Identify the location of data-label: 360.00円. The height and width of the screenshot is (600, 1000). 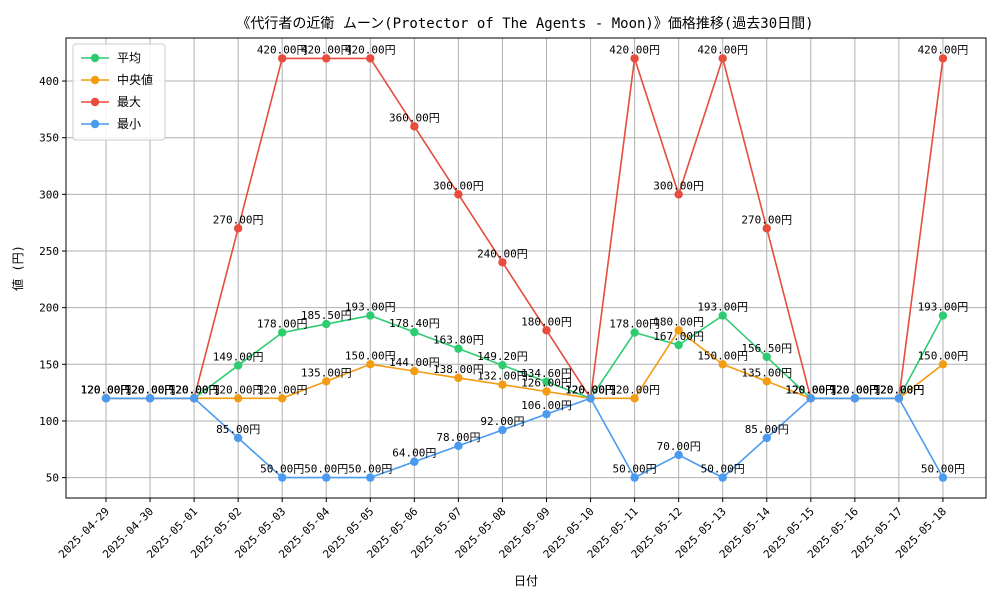
(414, 117).